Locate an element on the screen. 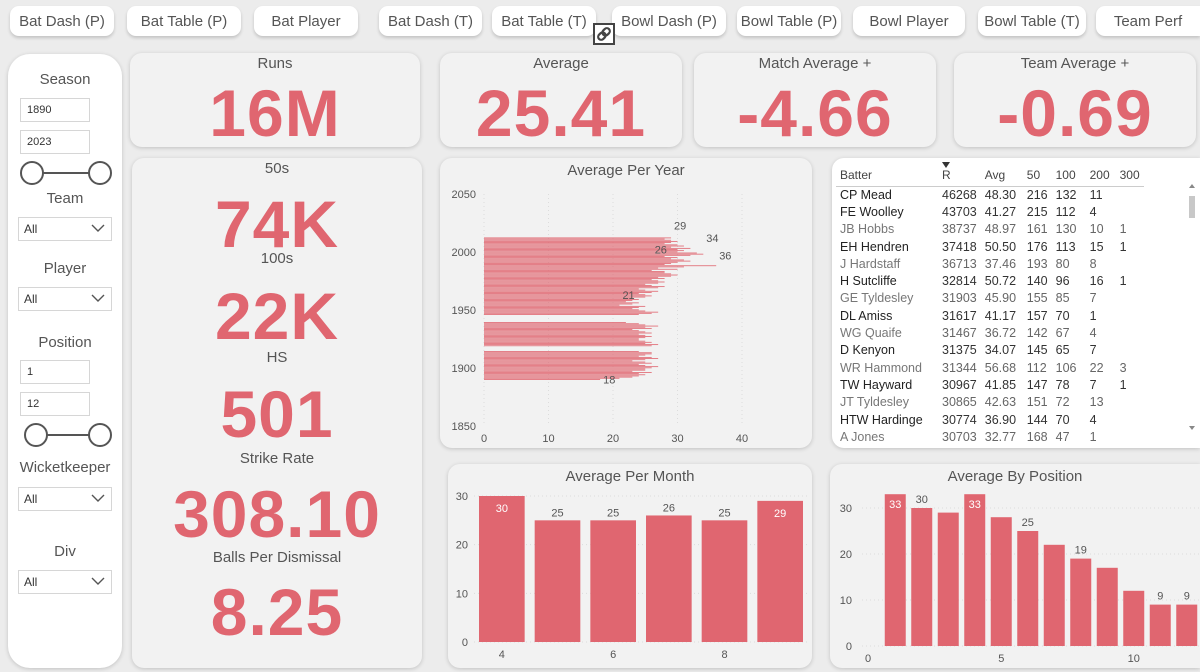  chevron-down-icon is located at coordinates (98, 298).